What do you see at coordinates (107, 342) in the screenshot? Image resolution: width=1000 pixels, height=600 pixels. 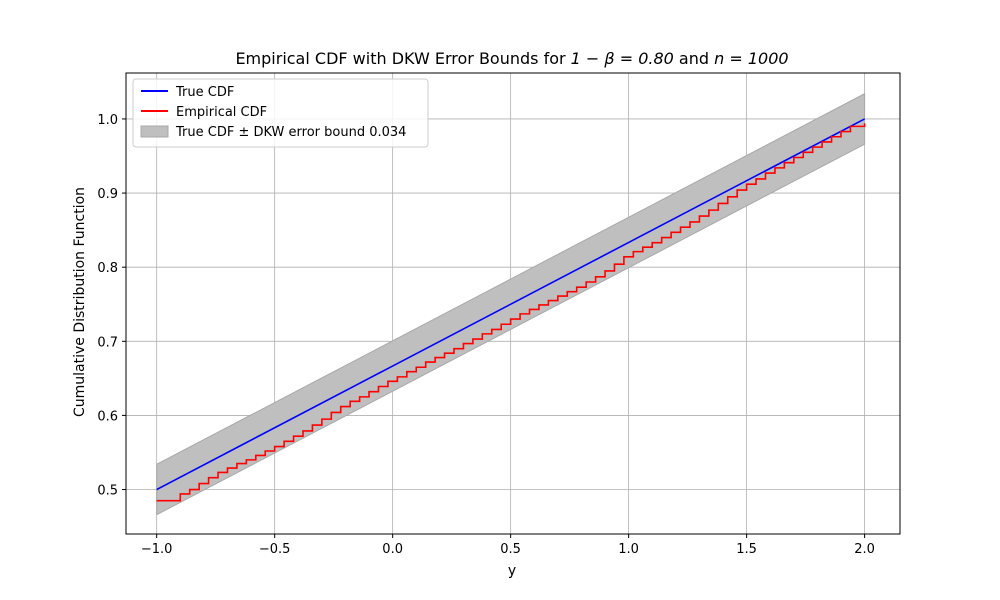 I see `y-tick-label: 0.7` at bounding box center [107, 342].